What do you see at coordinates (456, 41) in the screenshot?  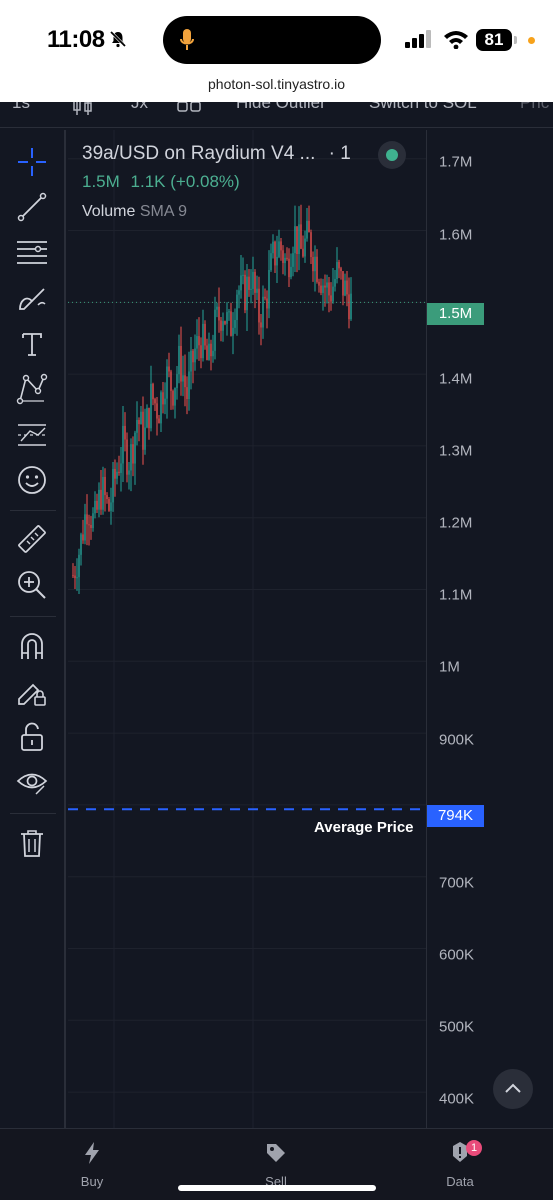 I see `wifi-icon` at bounding box center [456, 41].